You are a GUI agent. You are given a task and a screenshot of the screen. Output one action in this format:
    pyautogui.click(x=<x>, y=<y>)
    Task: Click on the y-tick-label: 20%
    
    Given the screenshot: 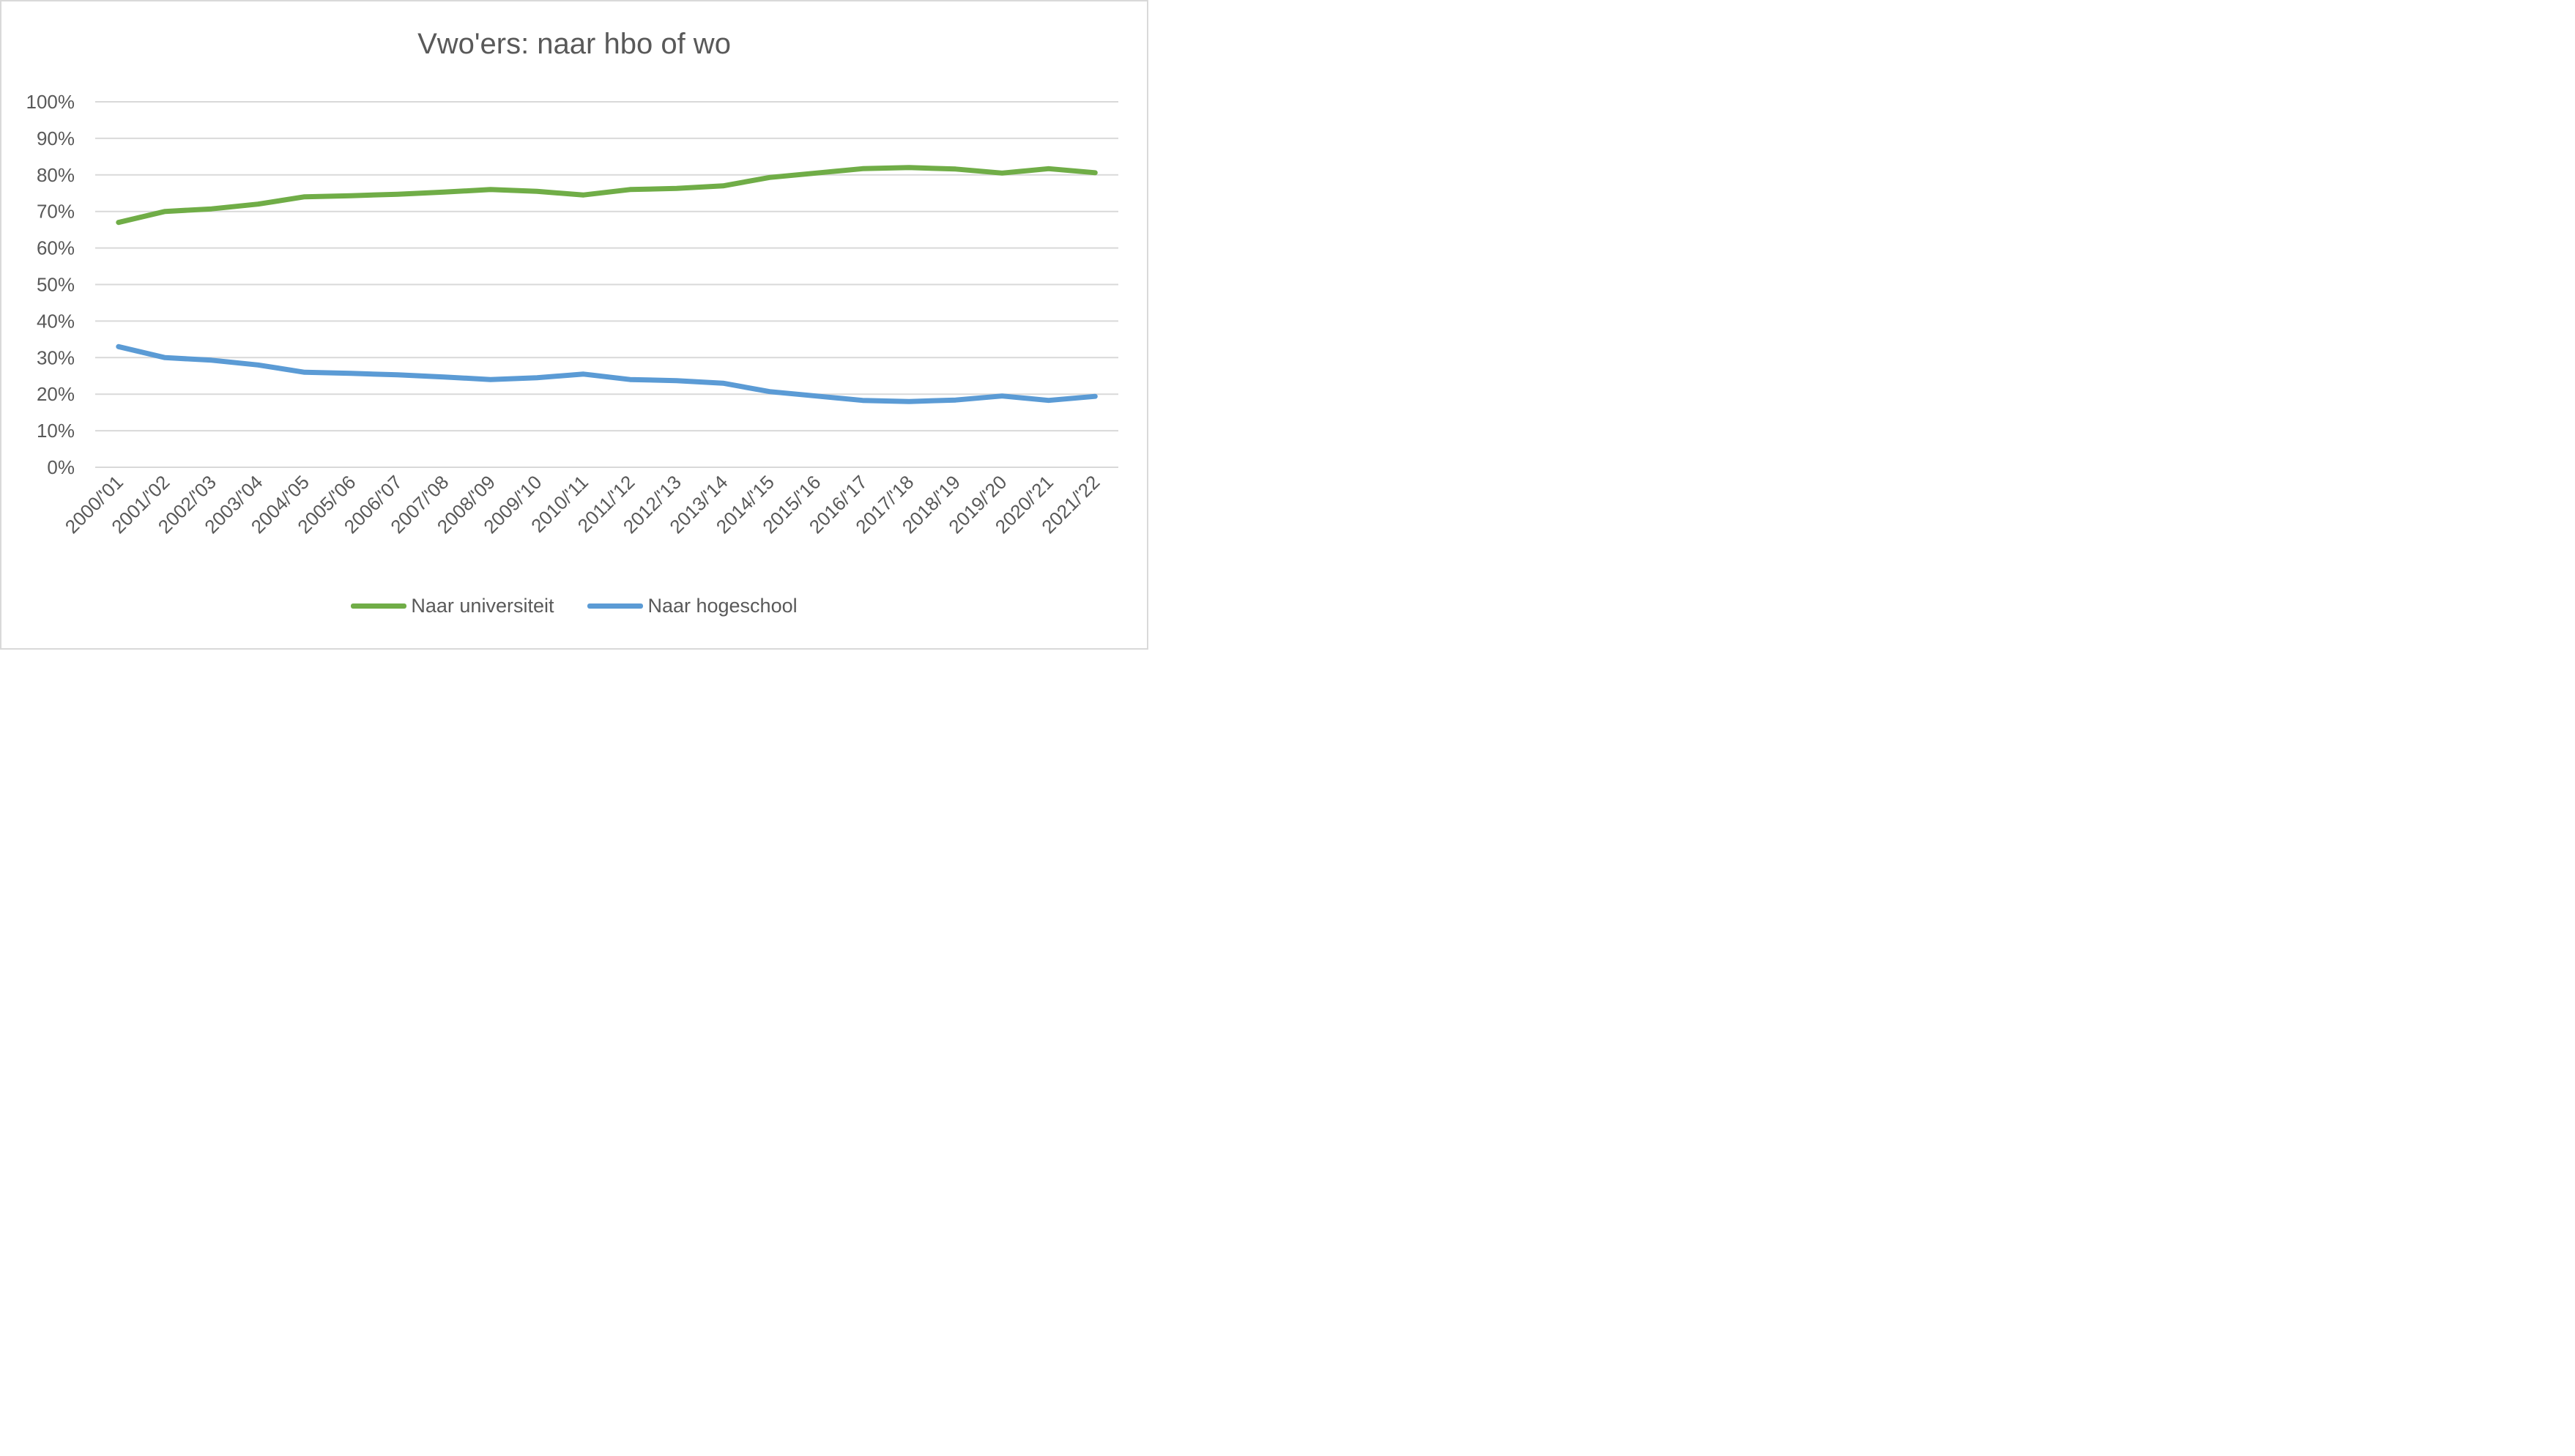 What is the action you would take?
    pyautogui.click(x=56, y=394)
    